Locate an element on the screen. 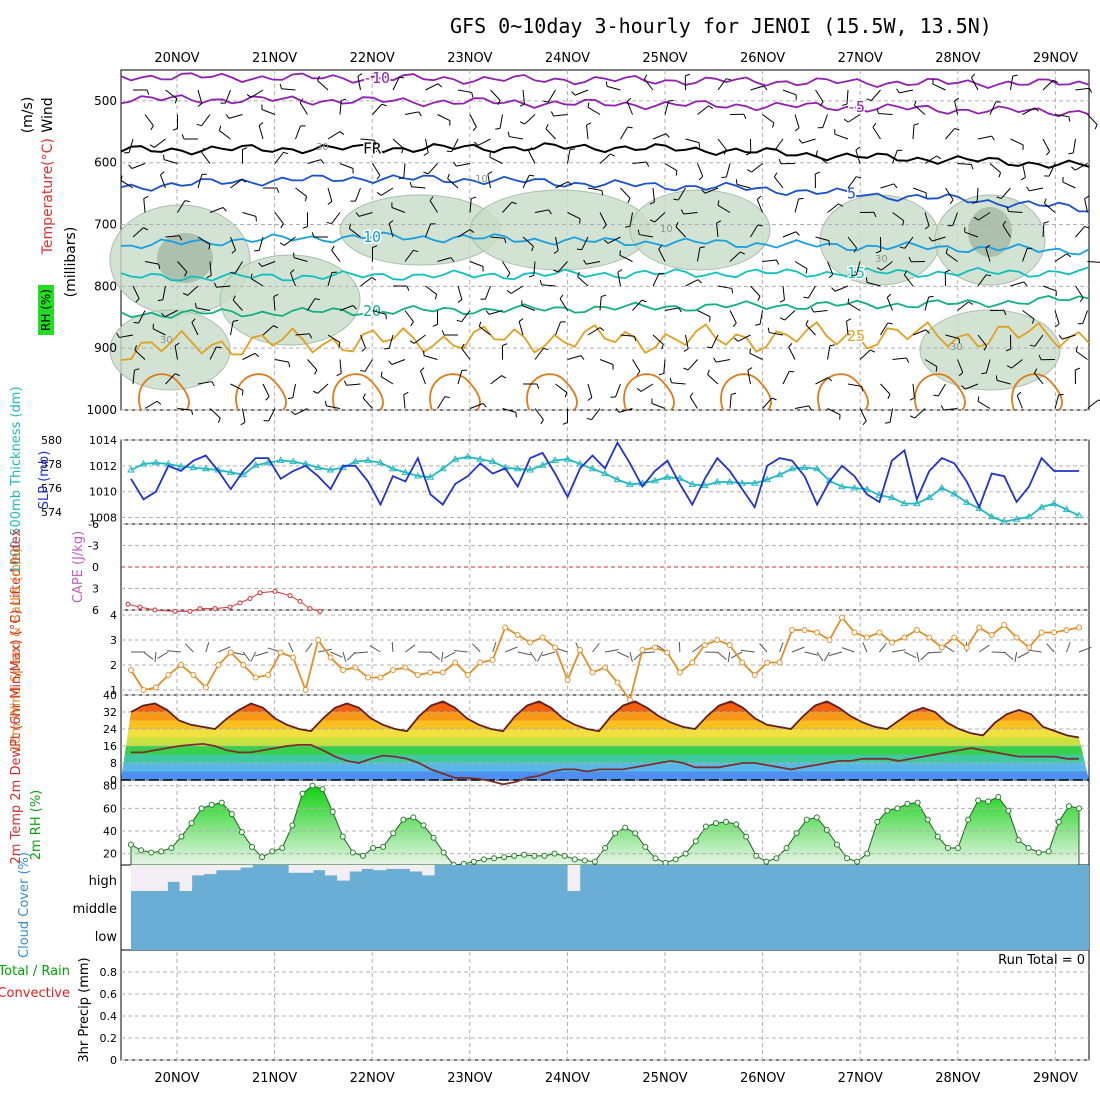 The image size is (1100, 1100). date-label-bottom: 20NOV is located at coordinates (176, 1078).